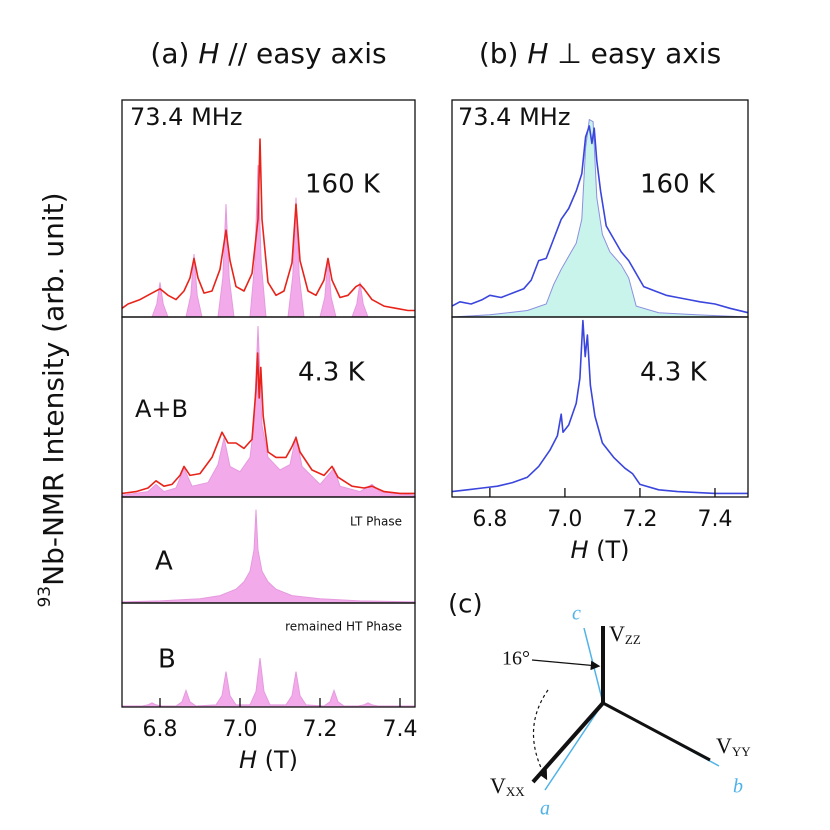 The width and height of the screenshot is (830, 830). I want to click on vyy-label: VYY, so click(733, 746).